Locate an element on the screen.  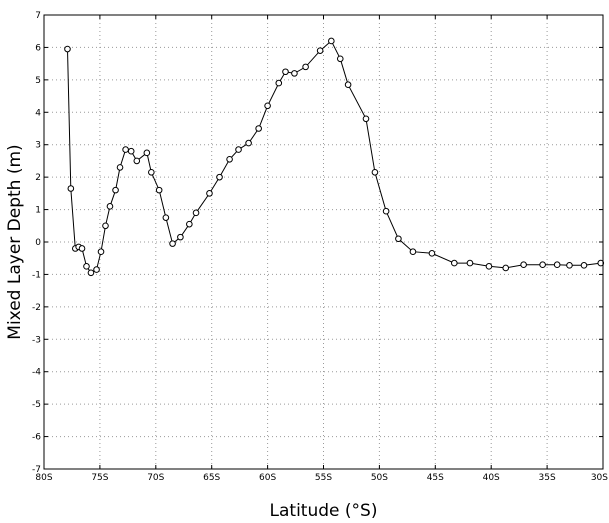
y-tick-label: 4 is located at coordinates (38, 113).